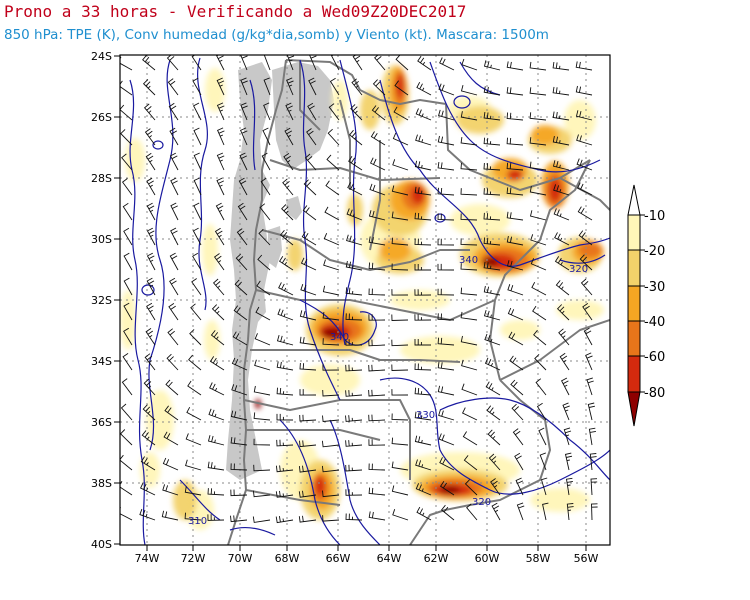  What do you see at coordinates (101, 300) in the screenshot?
I see `latitude-labels: 24S 26S 28S 30S 32S 34S 36S 38S 40S` at bounding box center [101, 300].